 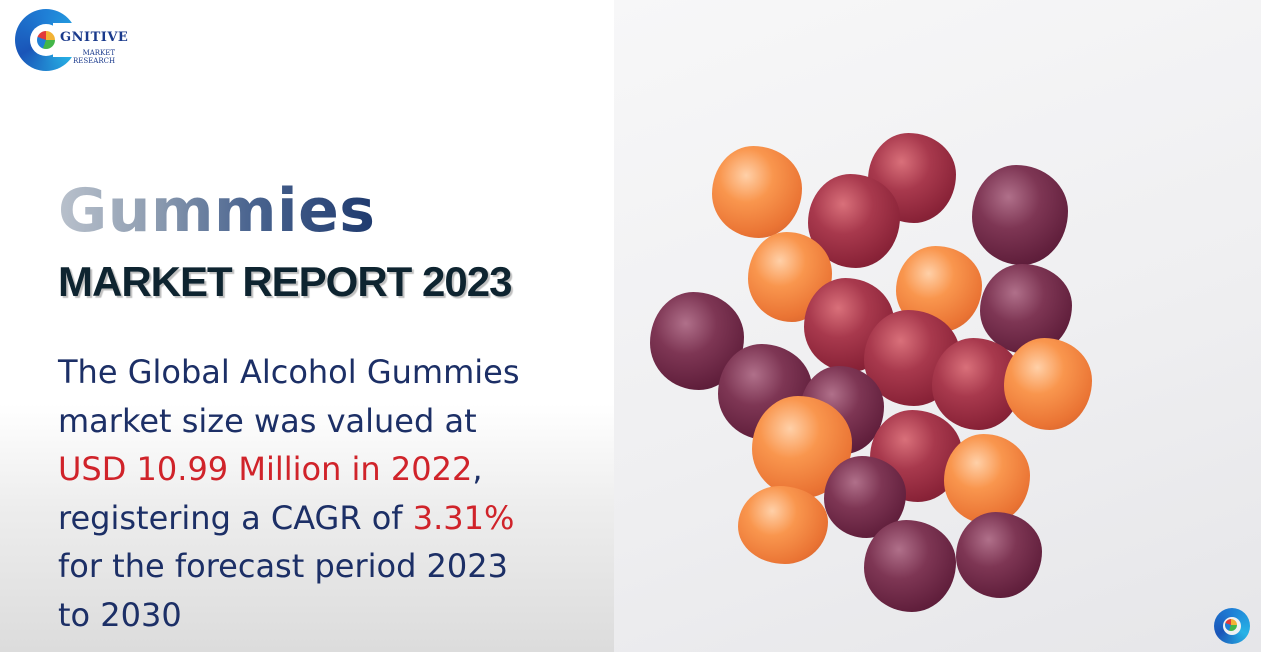 What do you see at coordinates (267, 420) in the screenshot?
I see `summary-line-2: market size was valued at` at bounding box center [267, 420].